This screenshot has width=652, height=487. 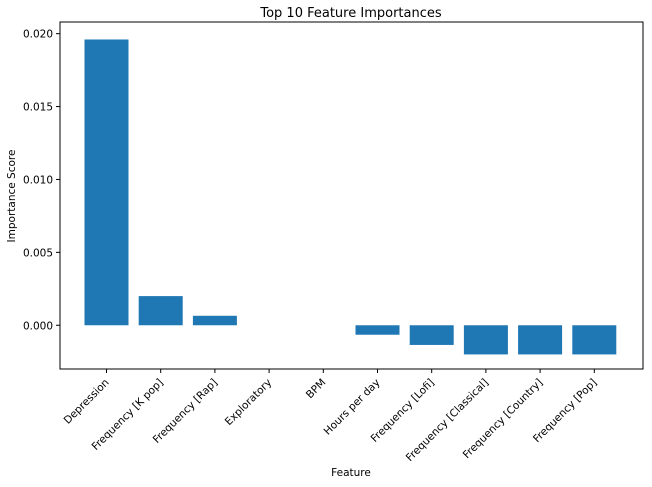 I want to click on y-tick-label: 0.005, so click(x=38, y=253).